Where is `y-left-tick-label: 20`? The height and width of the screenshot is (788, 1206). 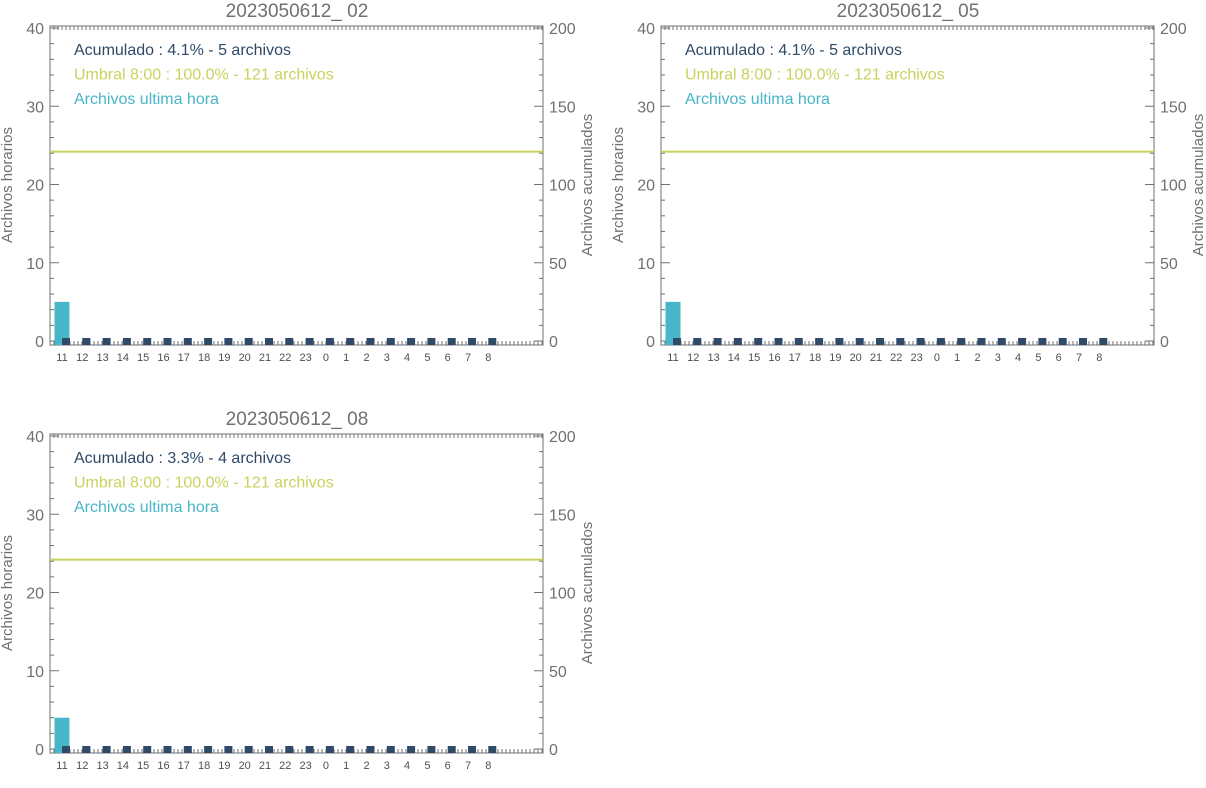 y-left-tick-label: 20 is located at coordinates (35, 186).